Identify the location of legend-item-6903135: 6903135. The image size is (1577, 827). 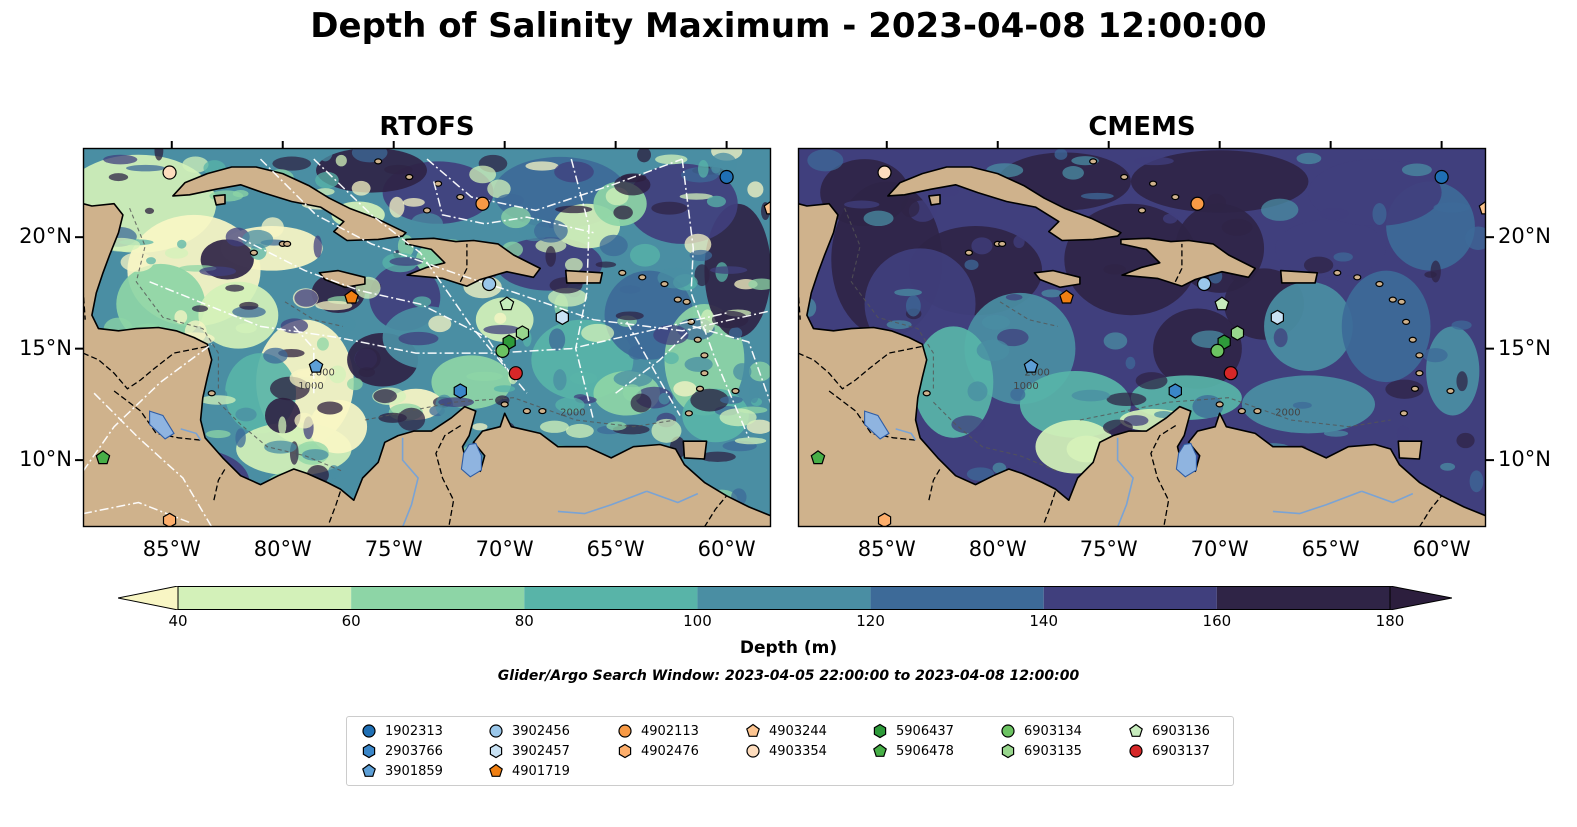
(1041, 751).